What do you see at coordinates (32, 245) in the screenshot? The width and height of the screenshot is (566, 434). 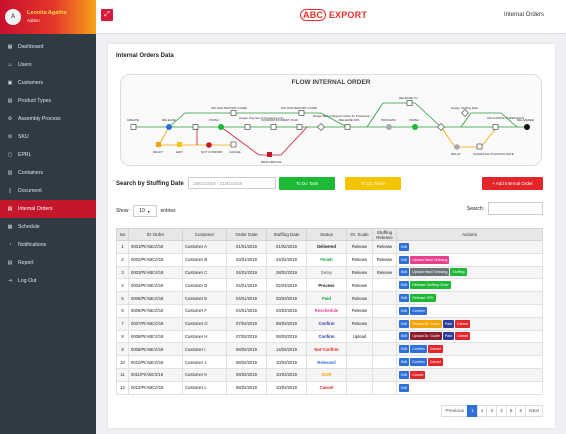 I see `sidebar-item-label: Notifications` at bounding box center [32, 245].